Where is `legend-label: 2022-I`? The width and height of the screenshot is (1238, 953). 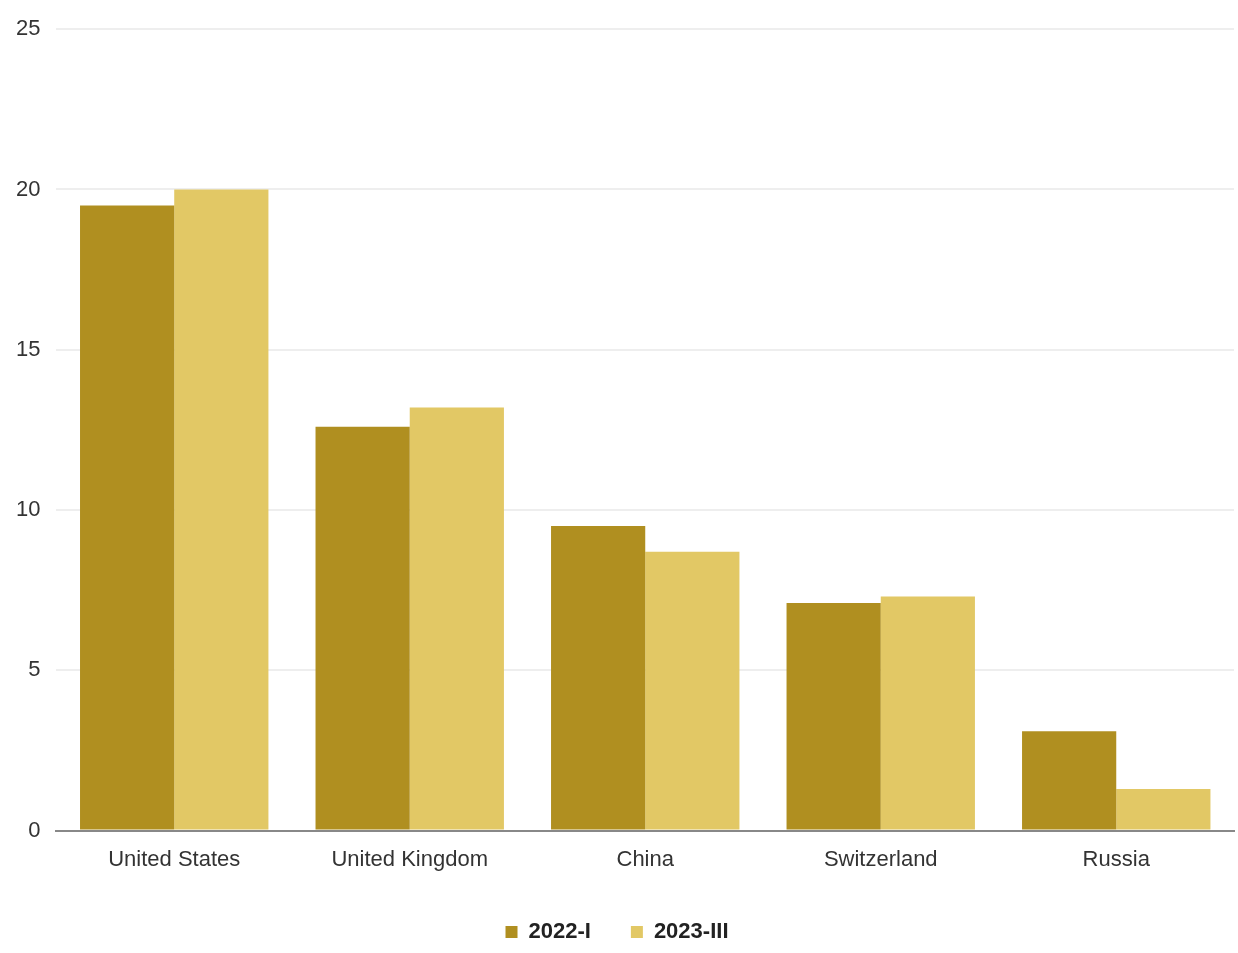 legend-label: 2022-I is located at coordinates (559, 931).